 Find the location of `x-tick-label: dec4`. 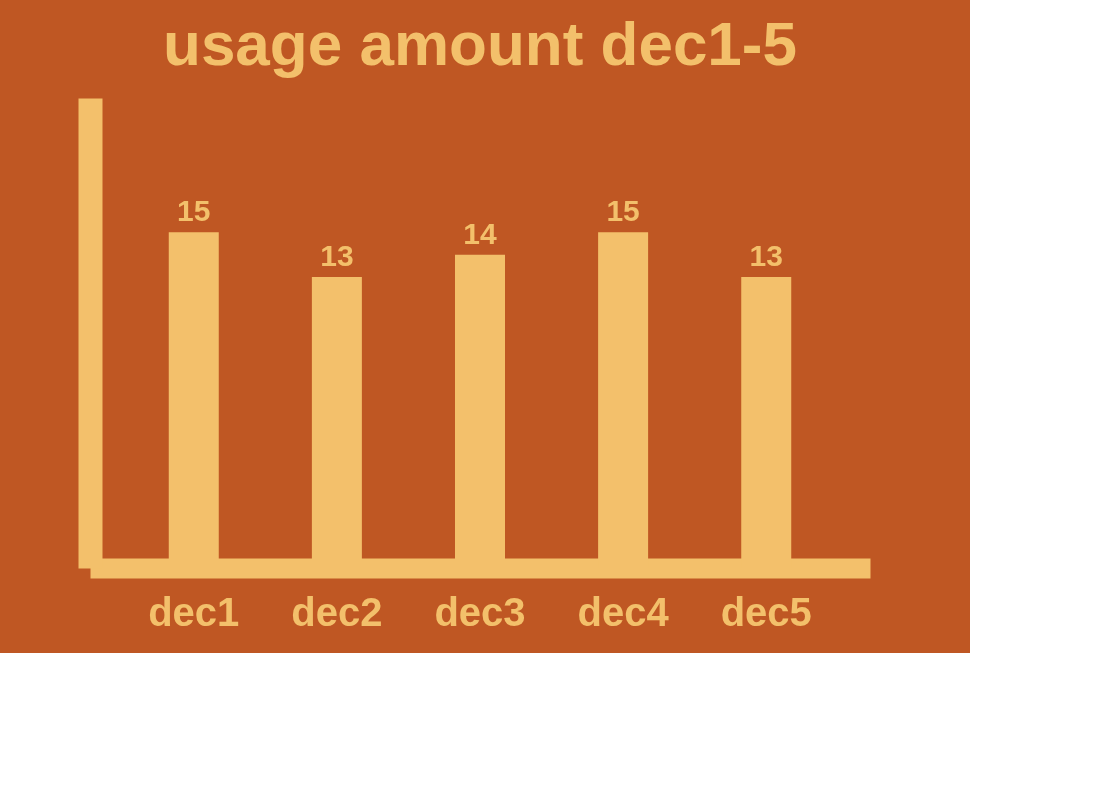

x-tick-label: dec4 is located at coordinates (623, 611).